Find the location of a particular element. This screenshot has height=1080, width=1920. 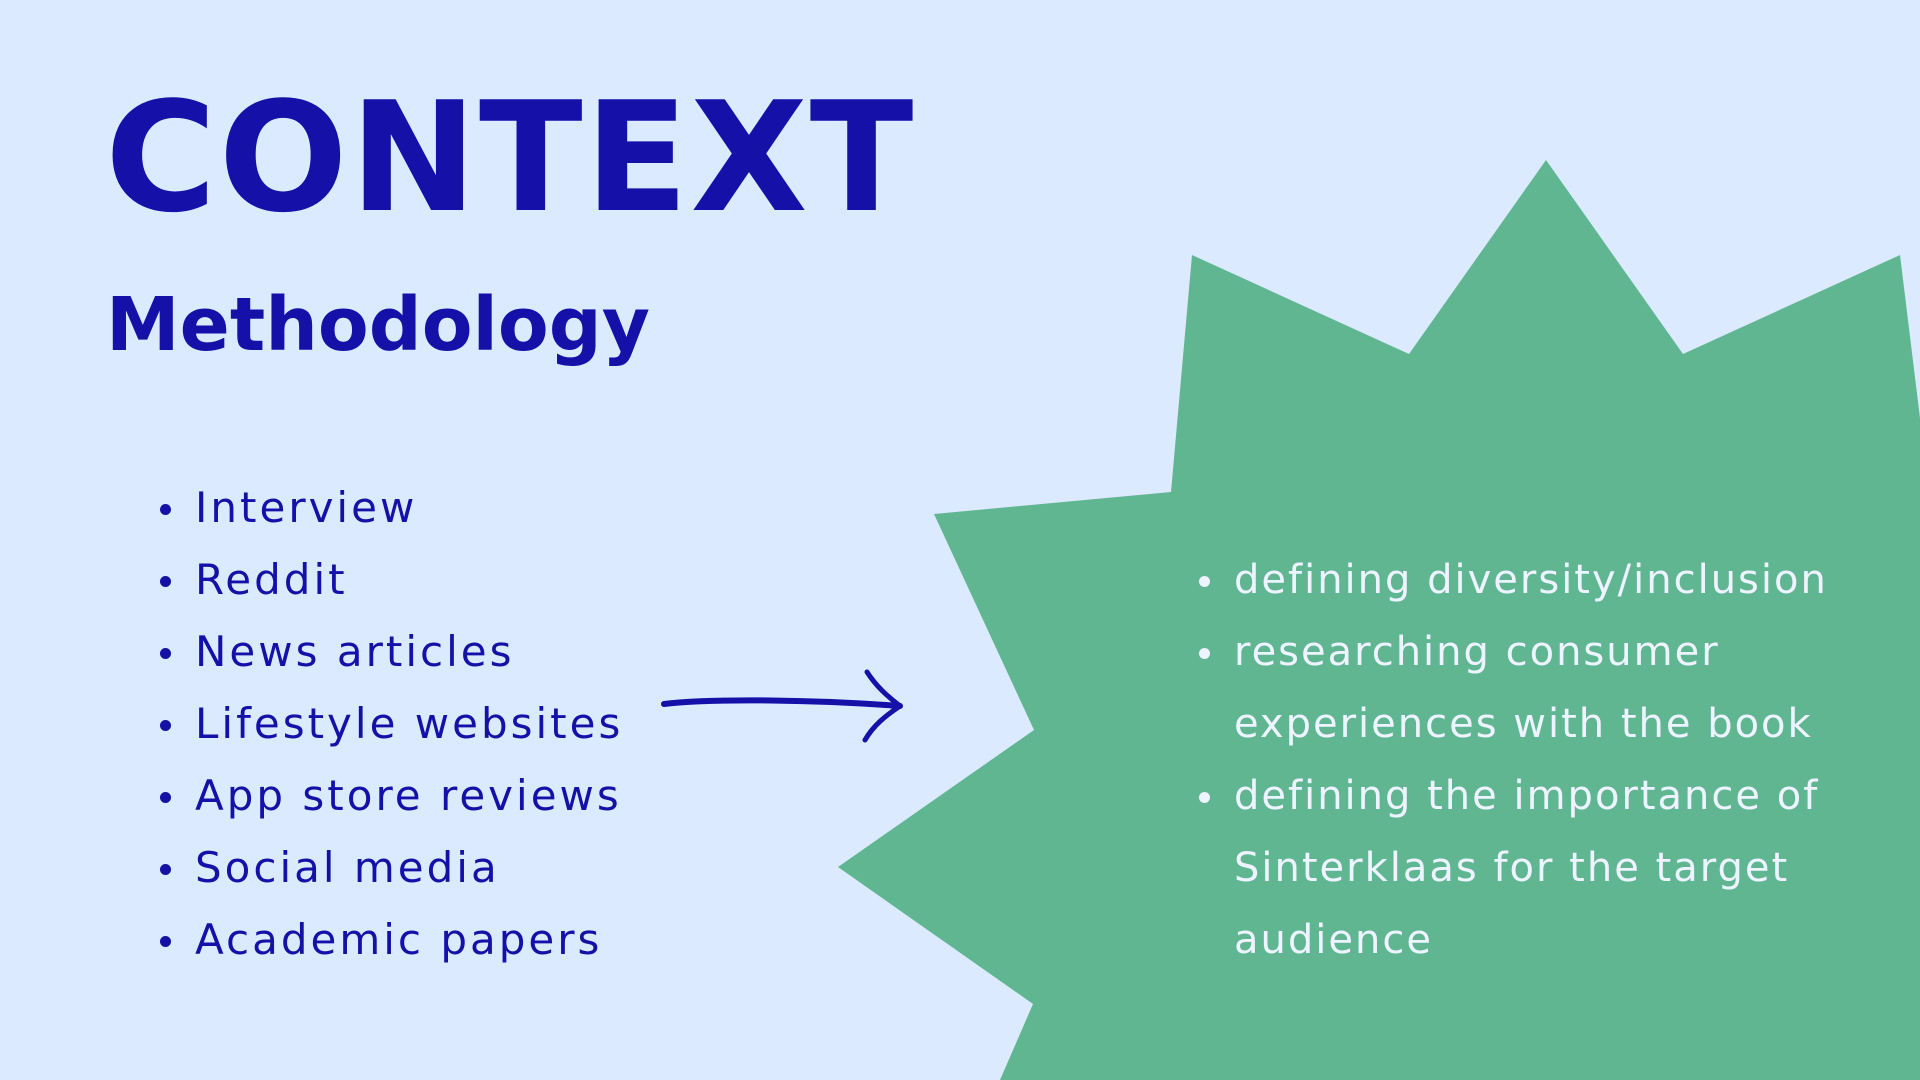

outcome-item-diversity: defining diversity/inclusion is located at coordinates (1513, 580).